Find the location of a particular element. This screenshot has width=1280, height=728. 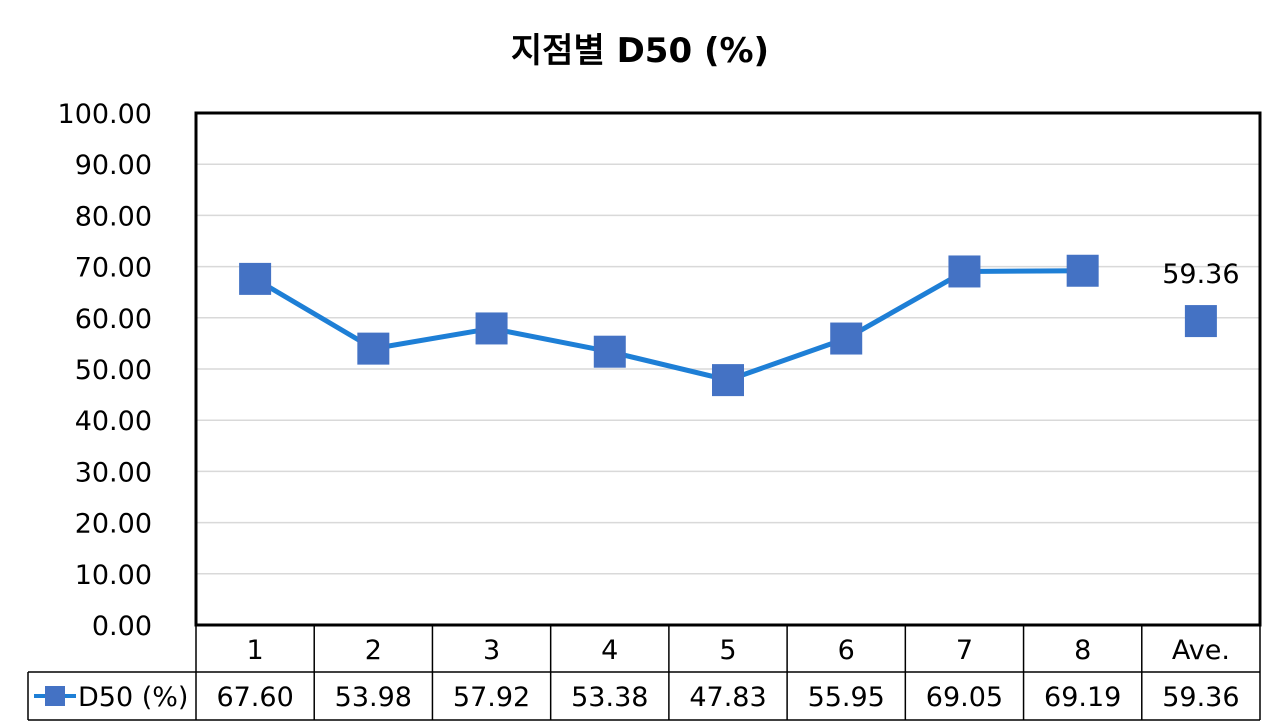

y-tick-label: 0.00 is located at coordinates (122, 626).